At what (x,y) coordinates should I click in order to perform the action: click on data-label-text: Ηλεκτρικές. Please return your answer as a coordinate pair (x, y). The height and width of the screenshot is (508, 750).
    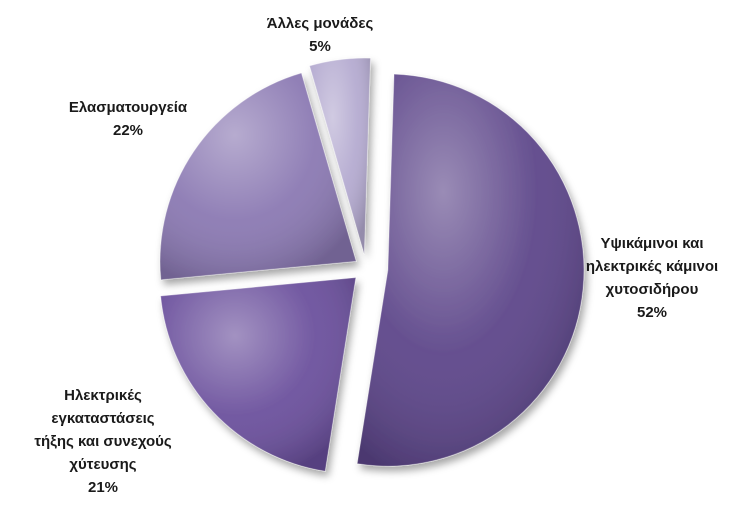
    Looking at the image, I should click on (103, 395).